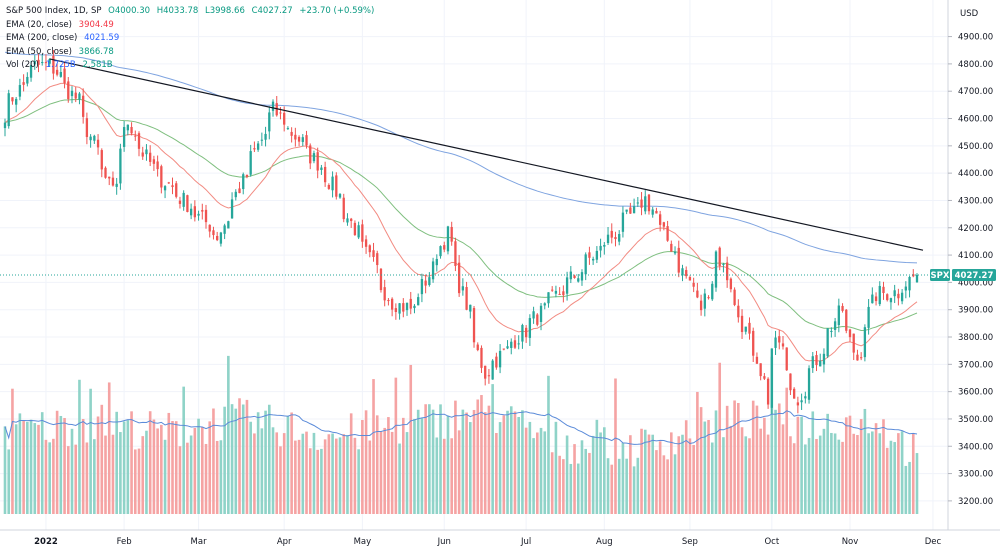 The image size is (1000, 557). Describe the element at coordinates (190, 26) in the screenshot. I see `indicator-ema20: EMA (20, close) 3904.49` at that location.